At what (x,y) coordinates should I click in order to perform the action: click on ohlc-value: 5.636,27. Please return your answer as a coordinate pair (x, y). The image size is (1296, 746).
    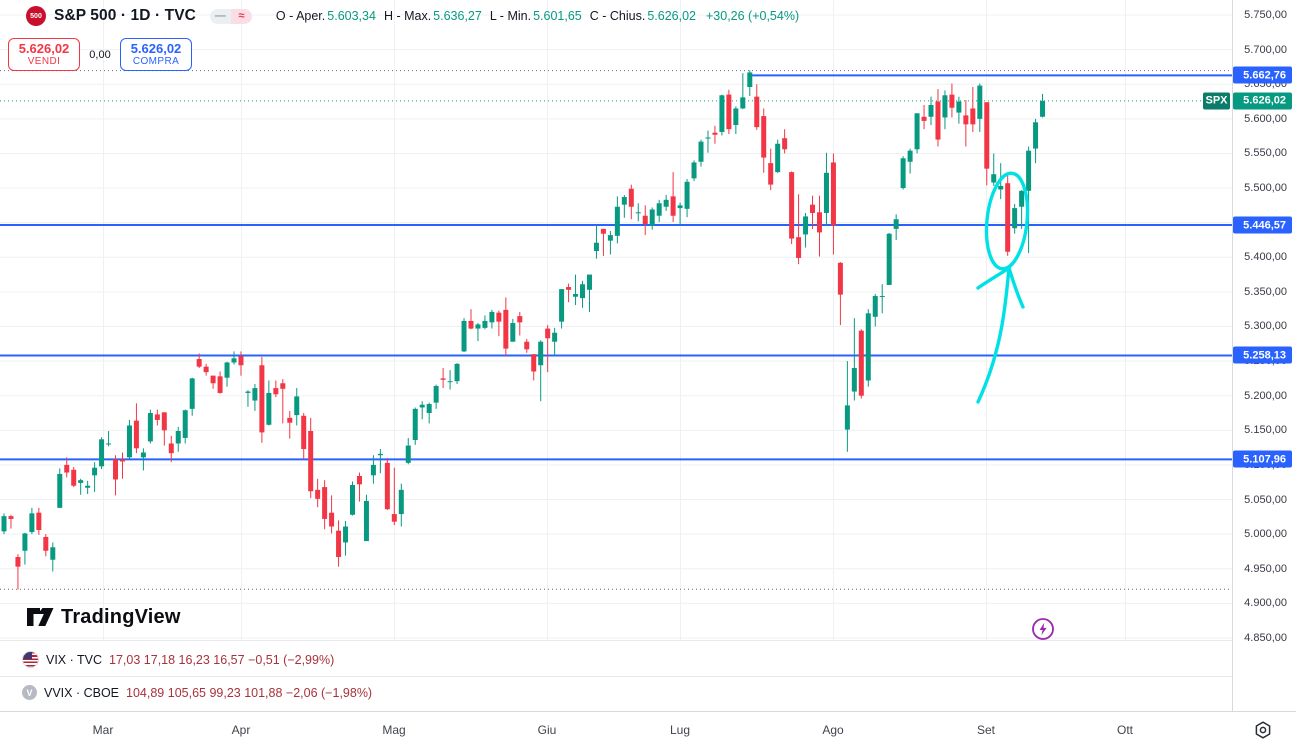
    Looking at the image, I should click on (457, 16).